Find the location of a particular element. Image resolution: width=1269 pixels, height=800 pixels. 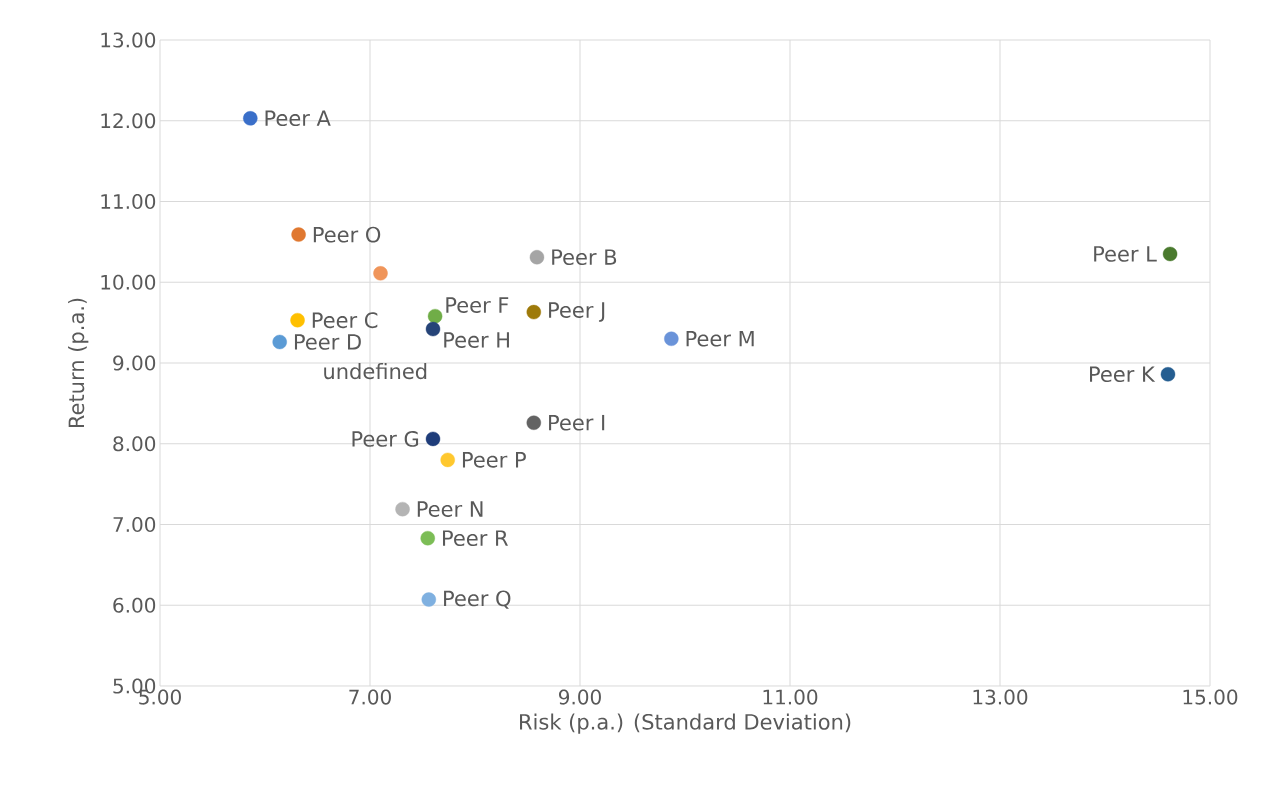

series-label: Peer D is located at coordinates (327, 342).